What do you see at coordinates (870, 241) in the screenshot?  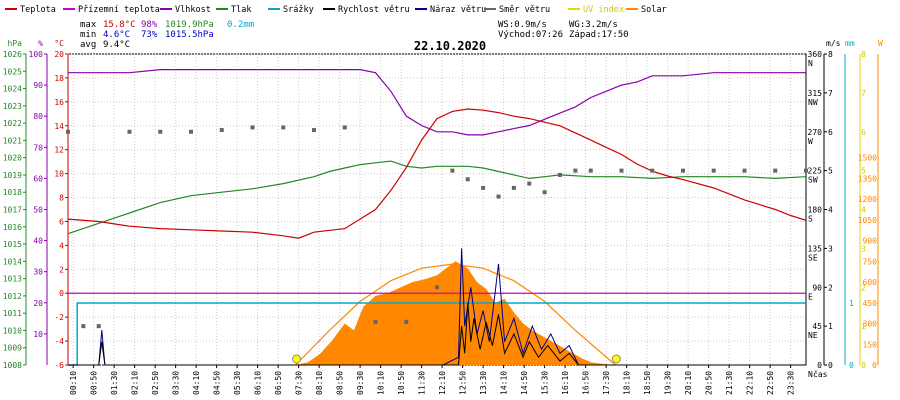 I see `solar-tick-label: 900` at bounding box center [870, 241].